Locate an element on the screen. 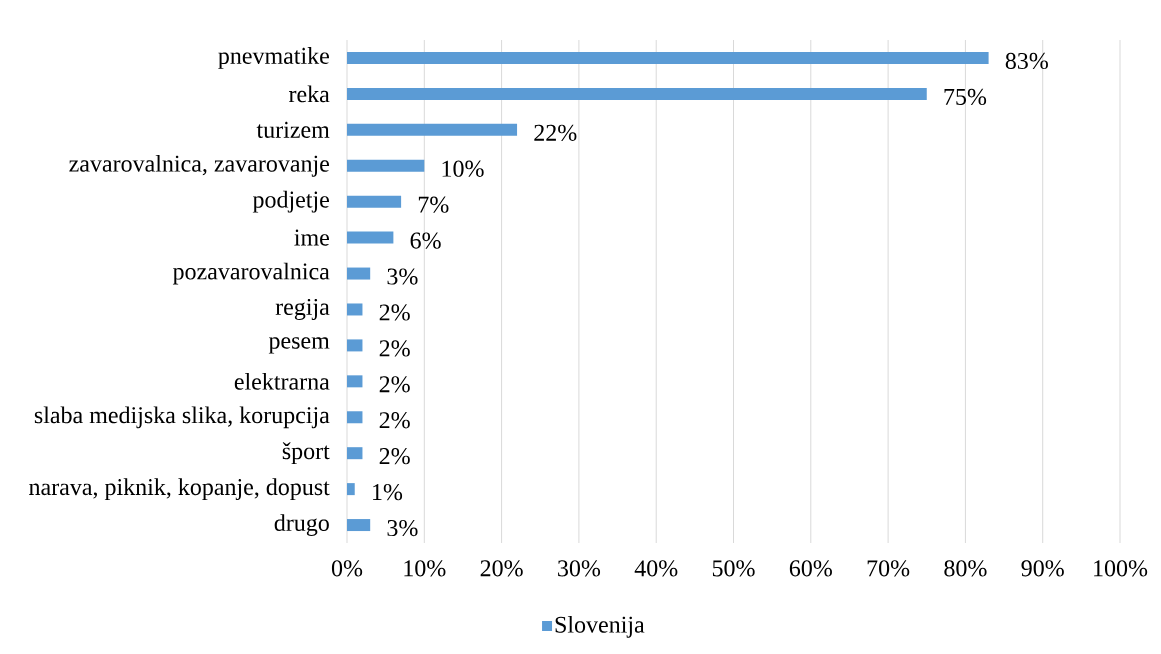  y-tick-label: pozavarovalnica is located at coordinates (251, 273).